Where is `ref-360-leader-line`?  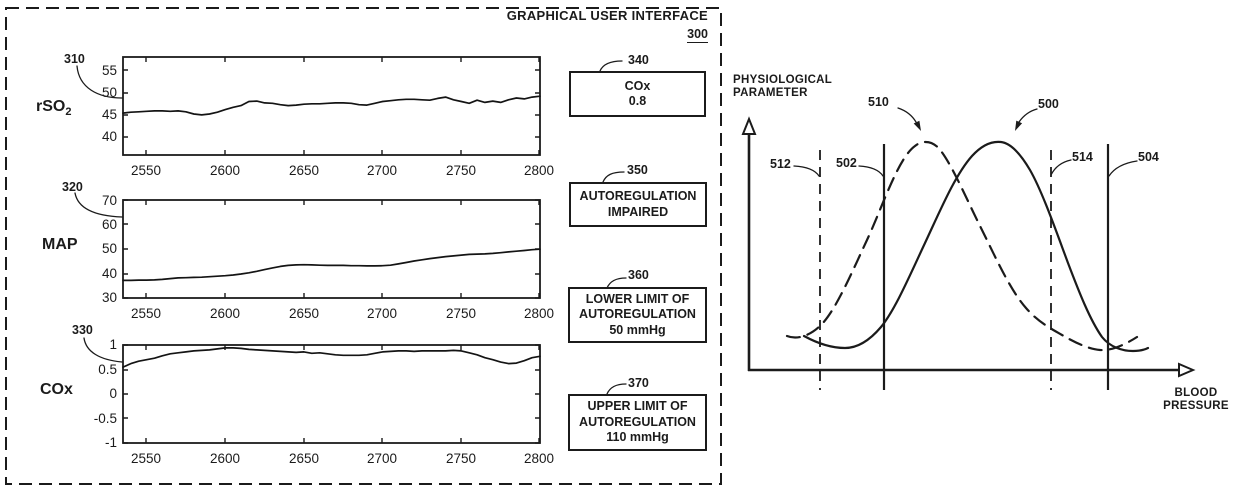
ref-360-leader-line is located at coordinates (616, 283).